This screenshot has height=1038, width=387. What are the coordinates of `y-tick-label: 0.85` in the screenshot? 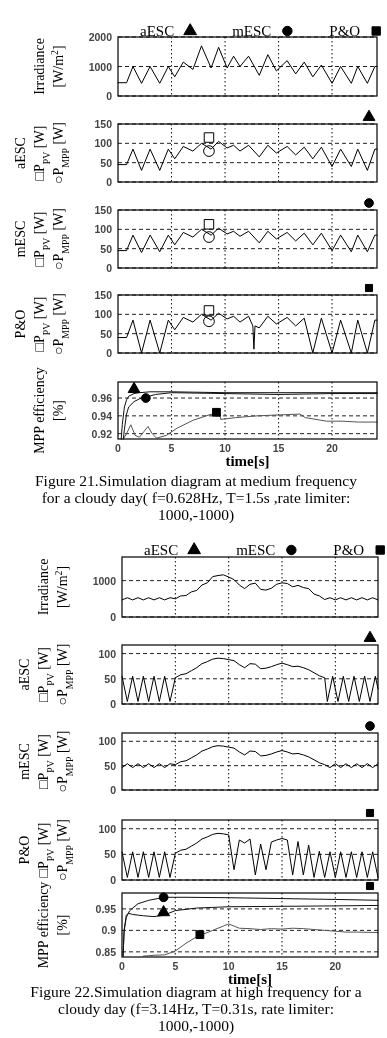 It's located at (106, 951).